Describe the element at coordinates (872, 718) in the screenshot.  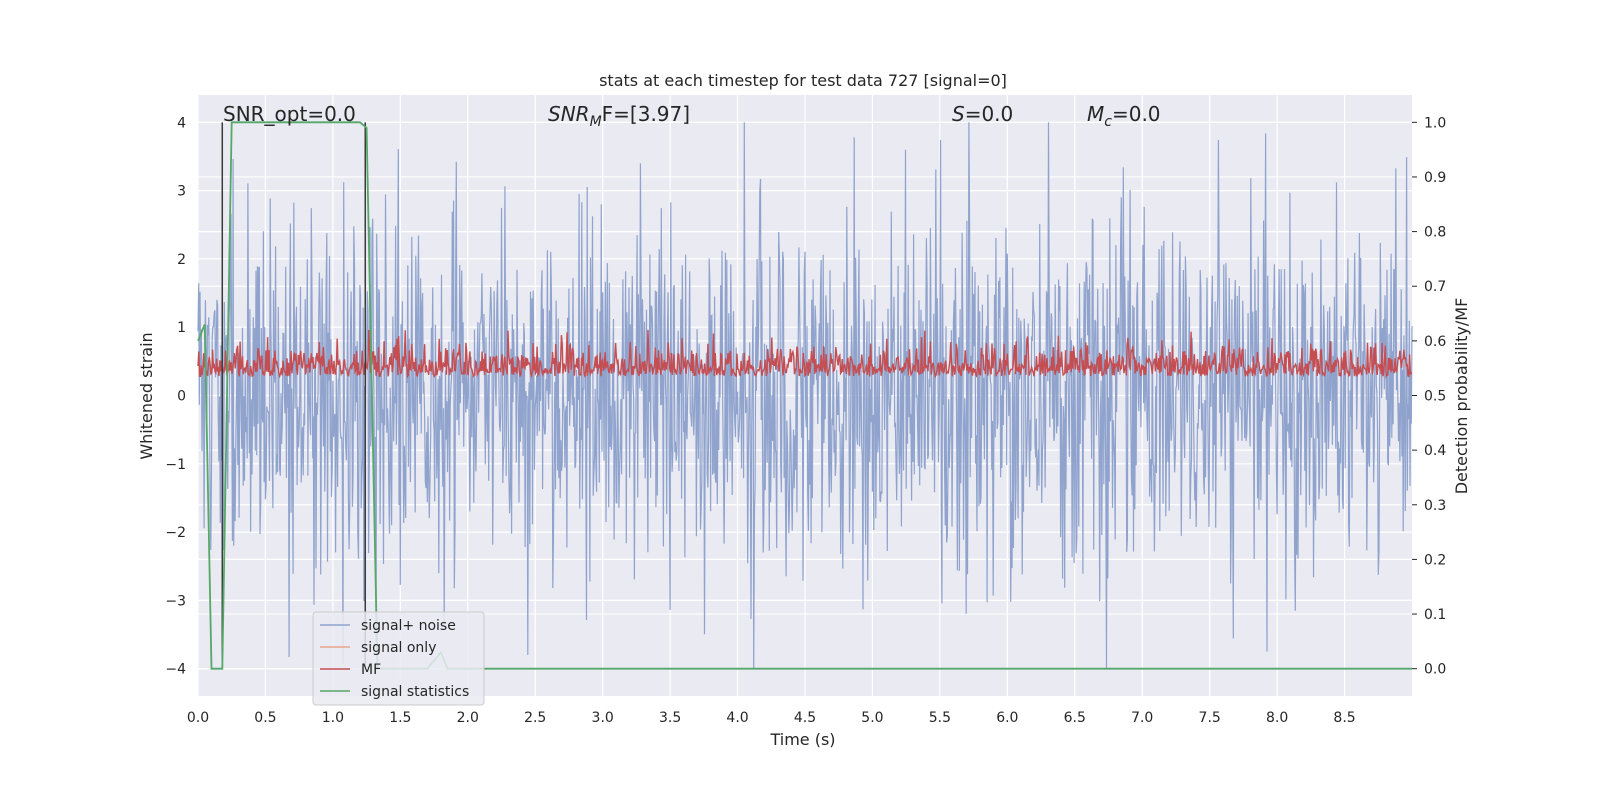
I see `x-tick-label: 5.0` at that location.